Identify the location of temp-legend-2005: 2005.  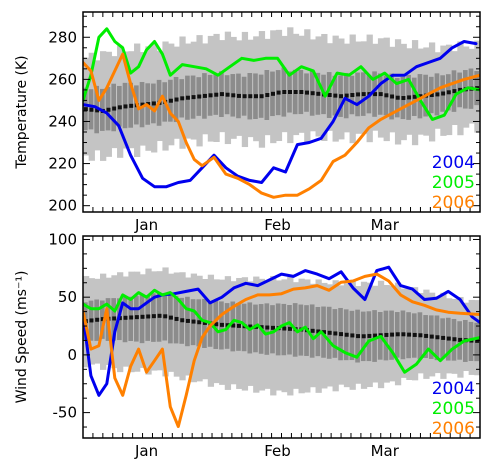
(453, 183).